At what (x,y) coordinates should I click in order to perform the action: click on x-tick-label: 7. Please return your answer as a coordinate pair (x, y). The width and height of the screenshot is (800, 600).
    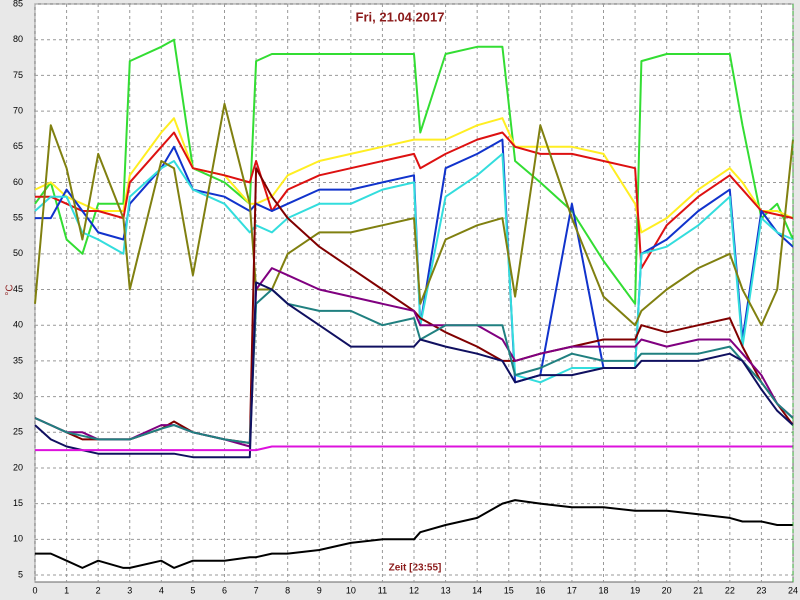
    Looking at the image, I should click on (256, 590).